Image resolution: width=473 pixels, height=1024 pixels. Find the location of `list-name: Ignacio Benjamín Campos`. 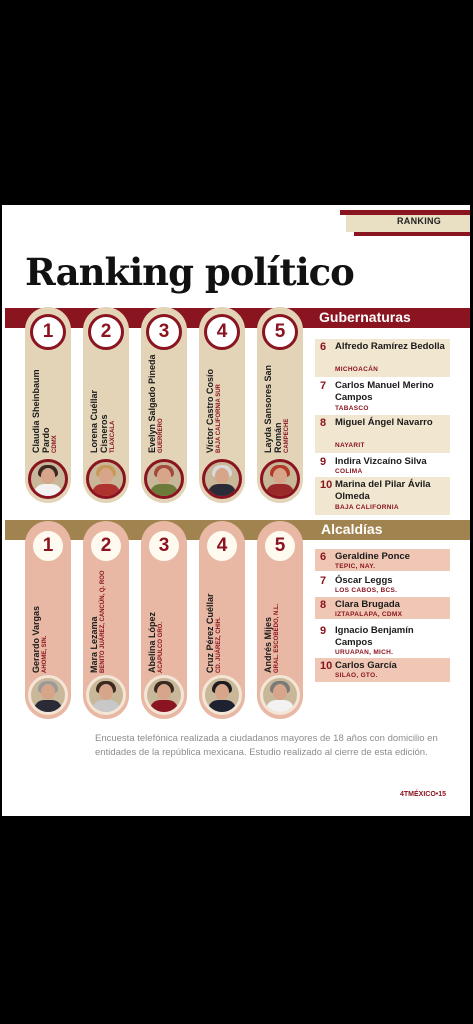

list-name: Ignacio Benjamín Campos is located at coordinates (374, 636).